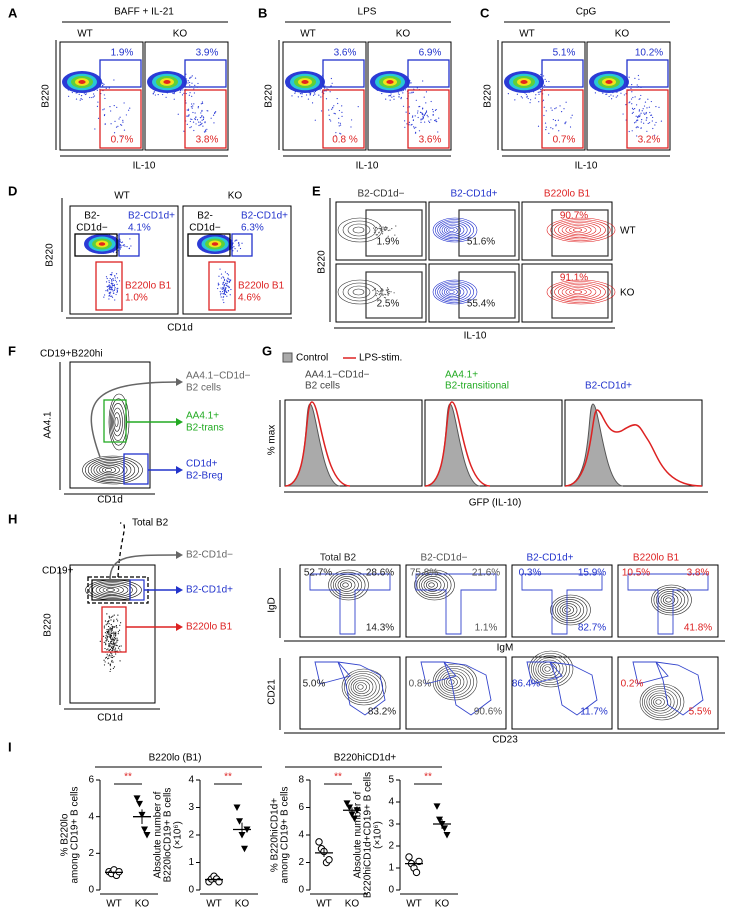  Describe the element at coordinates (124, 260) in the screenshot. I see `frame` at that location.